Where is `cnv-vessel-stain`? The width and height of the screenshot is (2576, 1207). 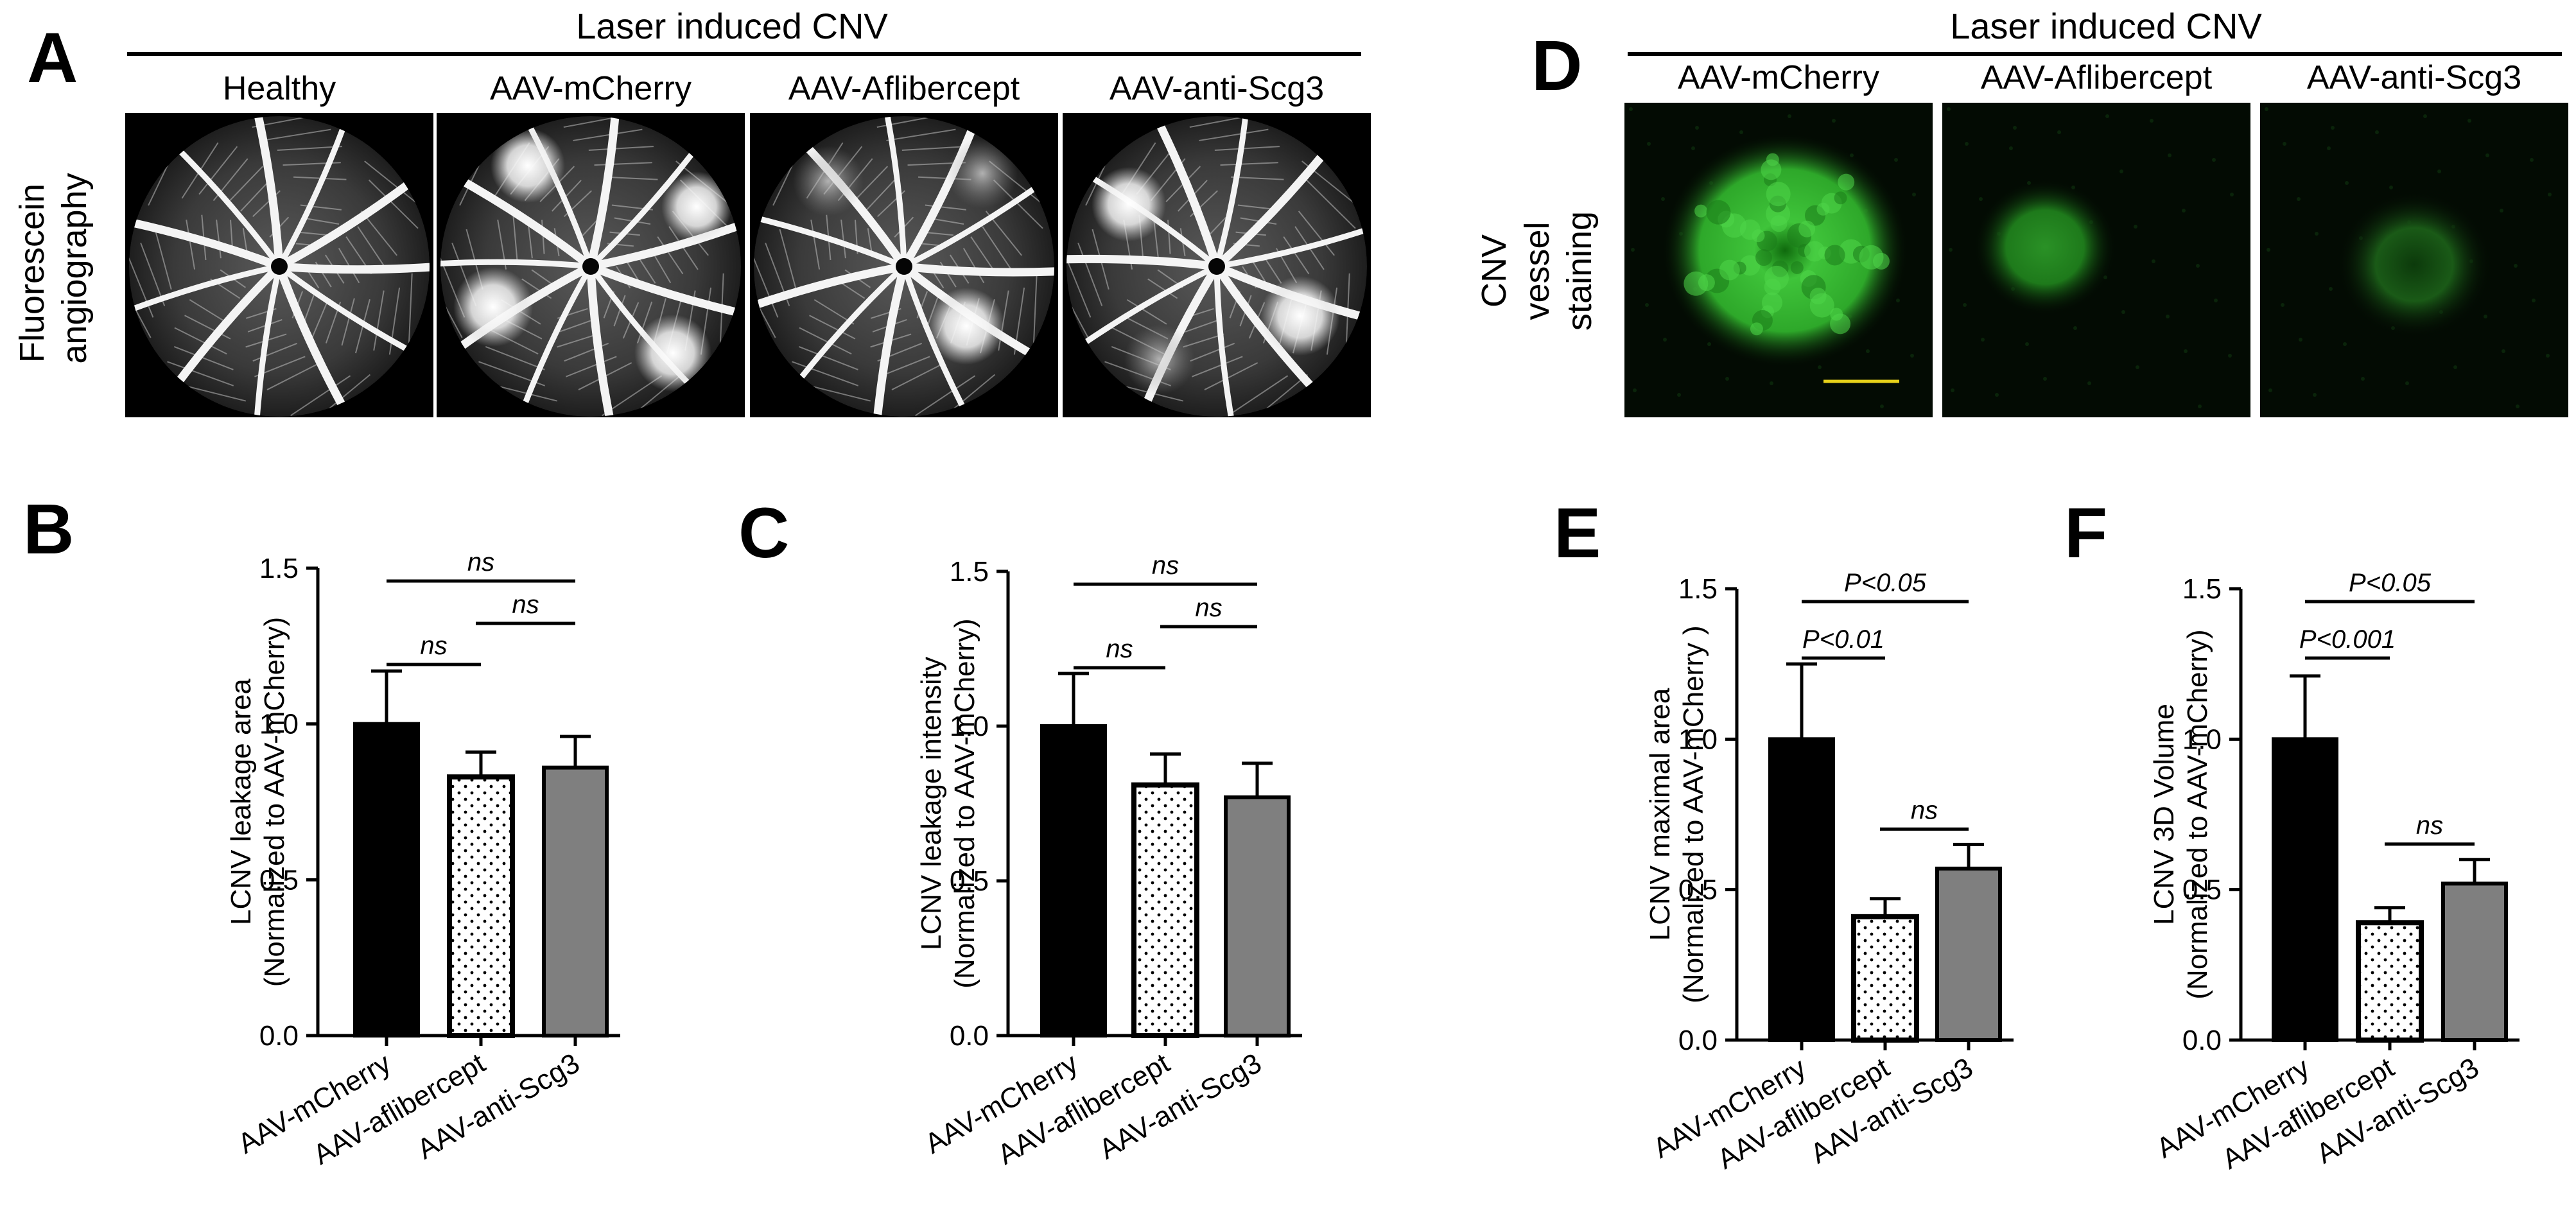 cnv-vessel-stain is located at coordinates (2414, 265).